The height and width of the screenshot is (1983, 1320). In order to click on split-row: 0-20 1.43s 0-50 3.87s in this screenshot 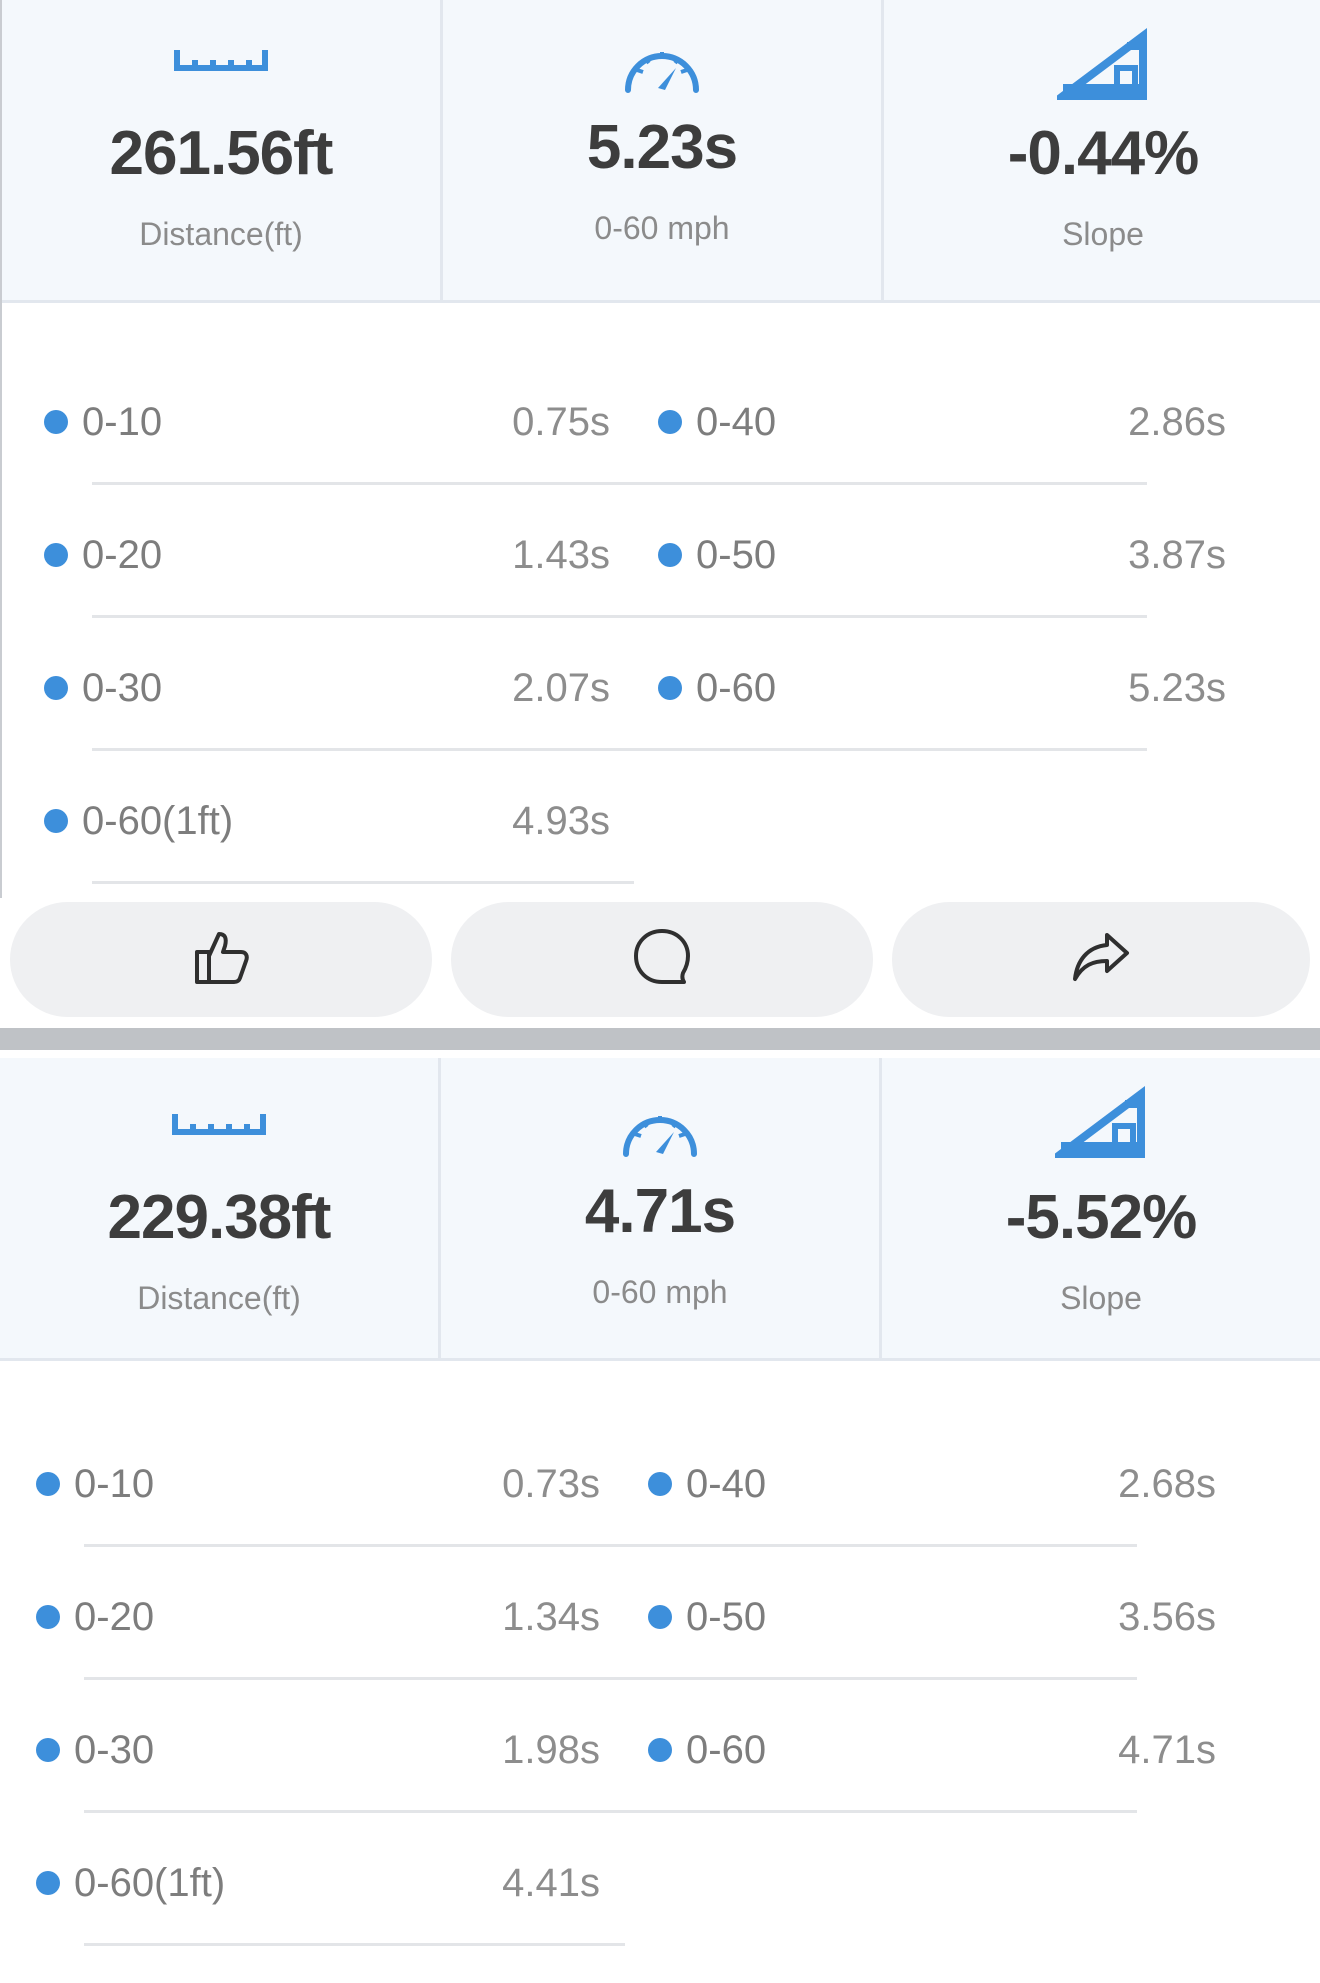, I will do `click(661, 525)`.